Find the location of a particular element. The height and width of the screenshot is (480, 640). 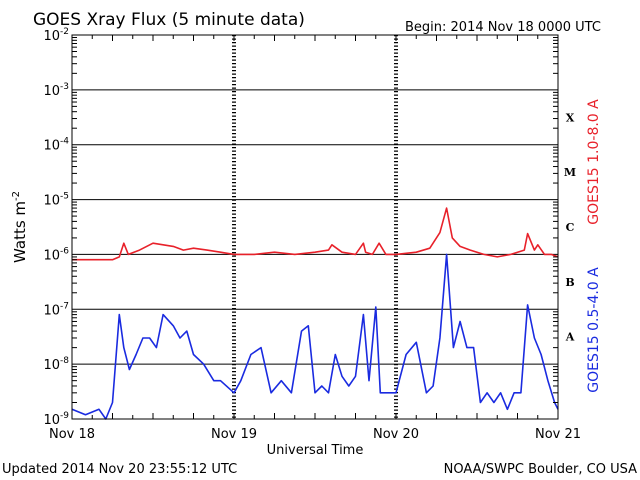

flare-class-label: A is located at coordinates (570, 337).